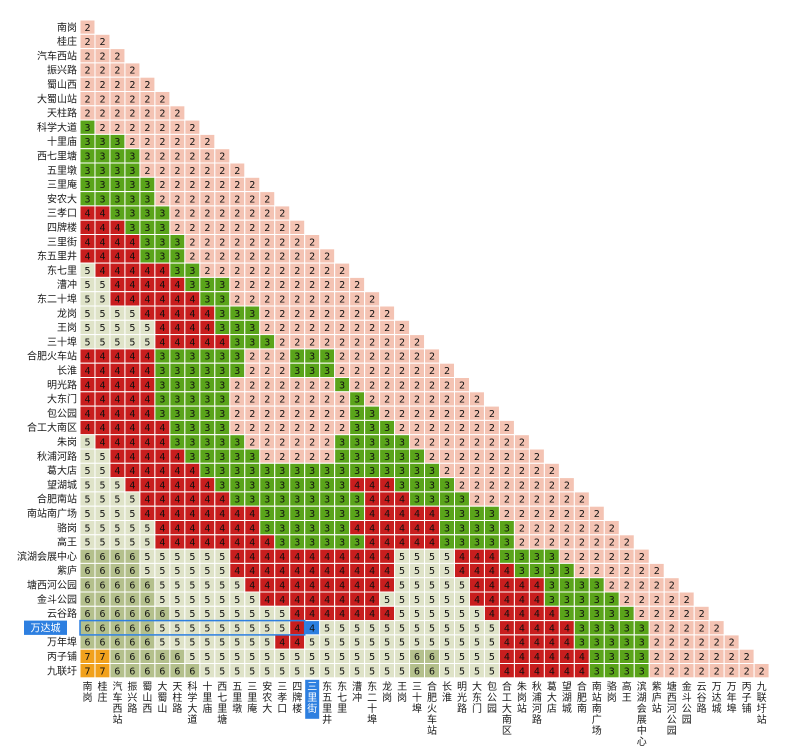 Image resolution: width=800 pixels, height=754 pixels. What do you see at coordinates (582, 697) in the screenshot?
I see `column-label: 合肥南` at bounding box center [582, 697].